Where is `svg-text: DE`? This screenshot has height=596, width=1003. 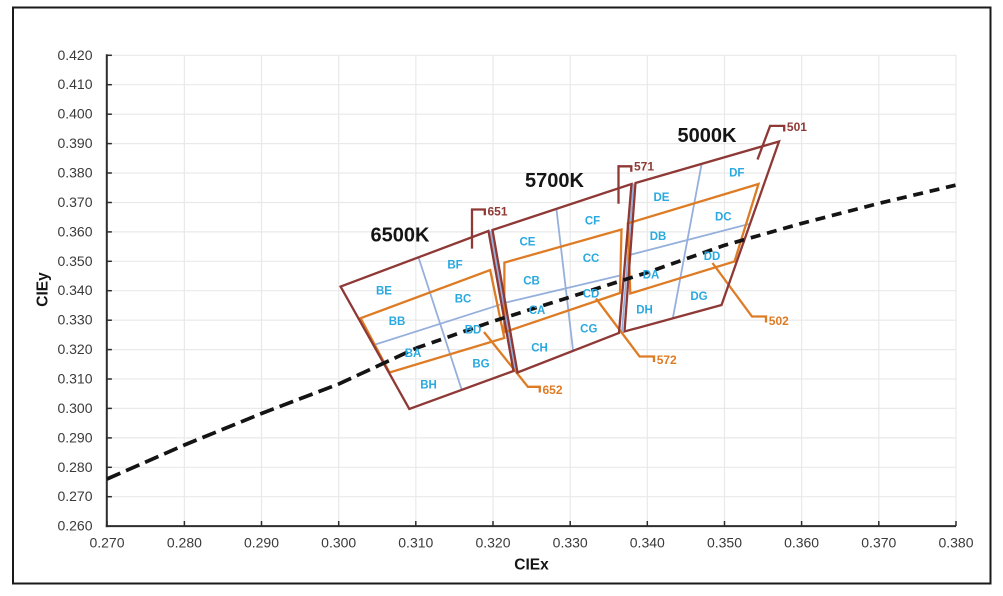 svg-text: DE is located at coordinates (662, 198).